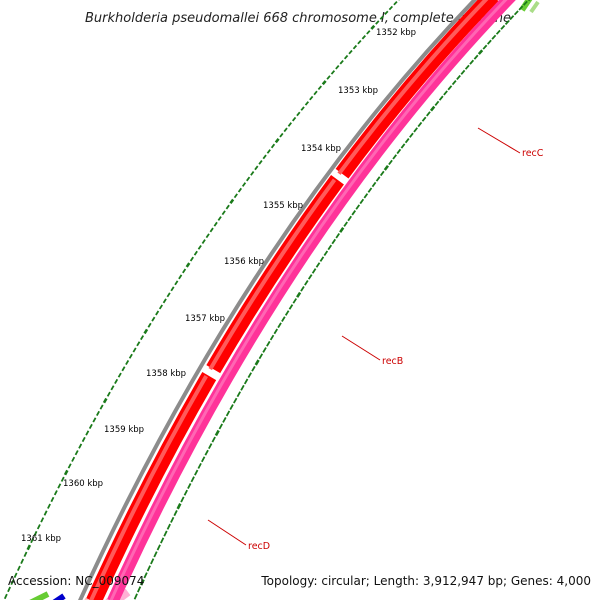 This screenshot has height=600, width=600. What do you see at coordinates (526, 6) in the screenshot?
I see `edge-feature-green` at bounding box center [526, 6].